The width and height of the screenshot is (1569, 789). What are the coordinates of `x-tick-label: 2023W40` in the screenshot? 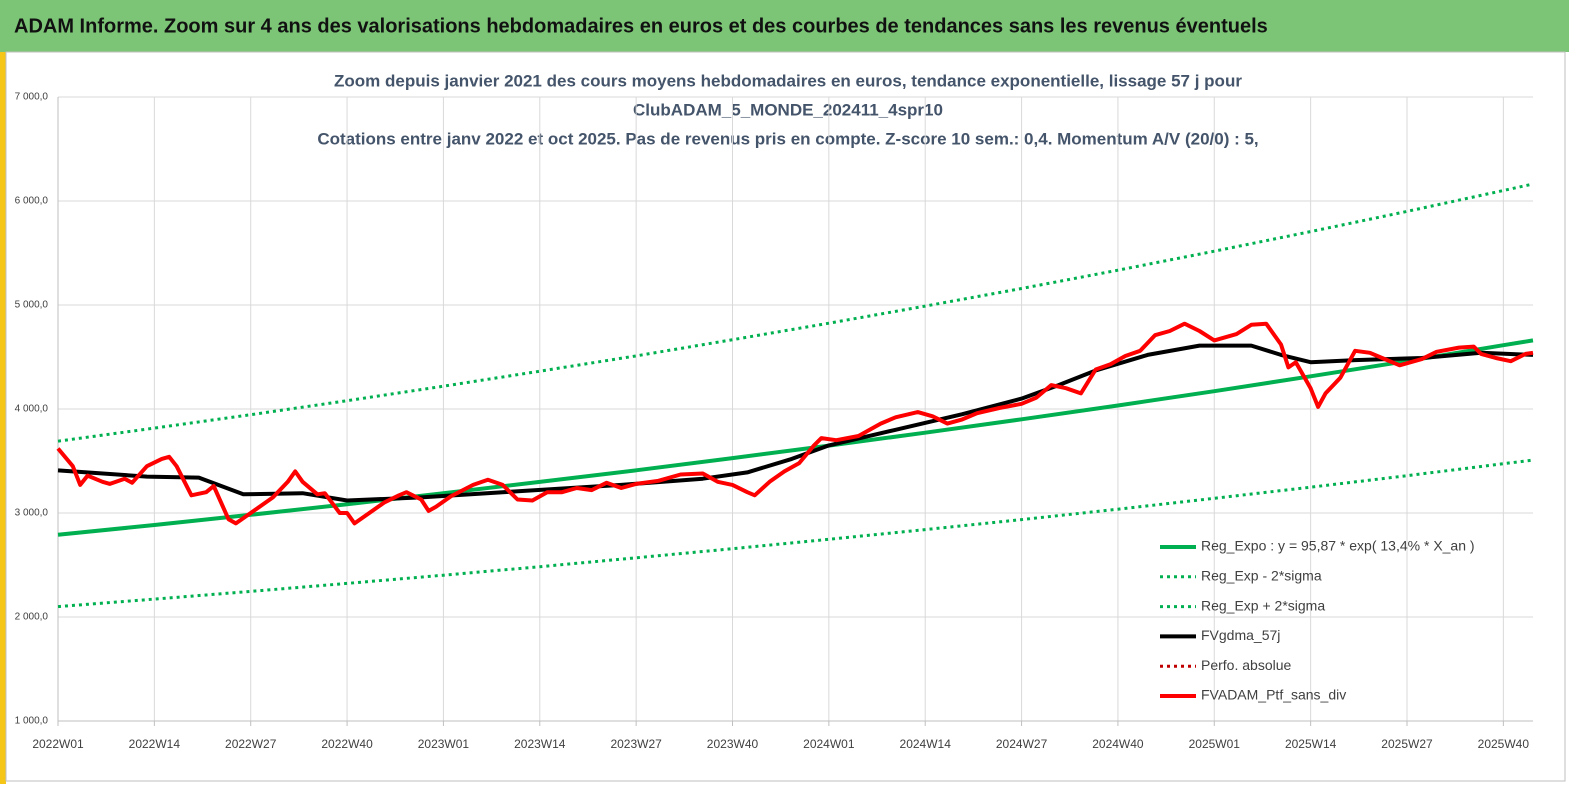 It's located at (733, 744).